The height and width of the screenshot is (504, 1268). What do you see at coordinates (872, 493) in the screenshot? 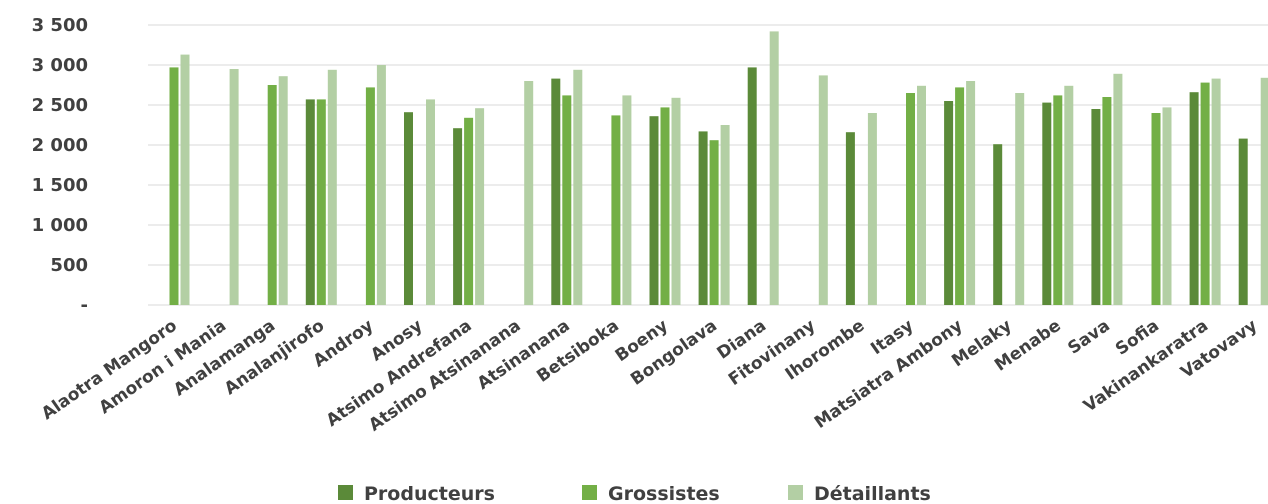
I see `legend-label: Détaillants` at bounding box center [872, 493].